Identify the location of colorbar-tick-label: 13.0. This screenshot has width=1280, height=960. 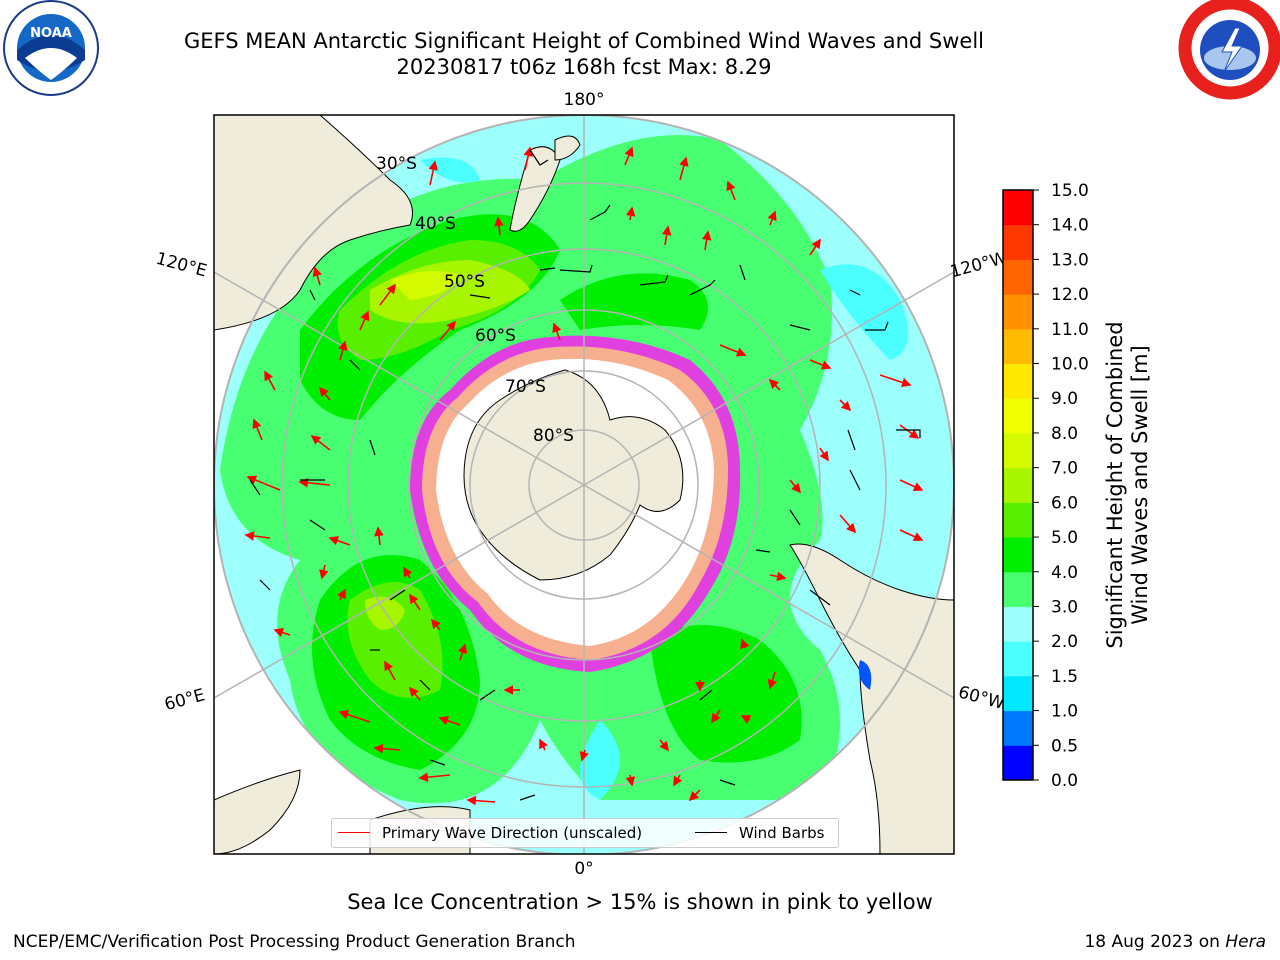
(1070, 260).